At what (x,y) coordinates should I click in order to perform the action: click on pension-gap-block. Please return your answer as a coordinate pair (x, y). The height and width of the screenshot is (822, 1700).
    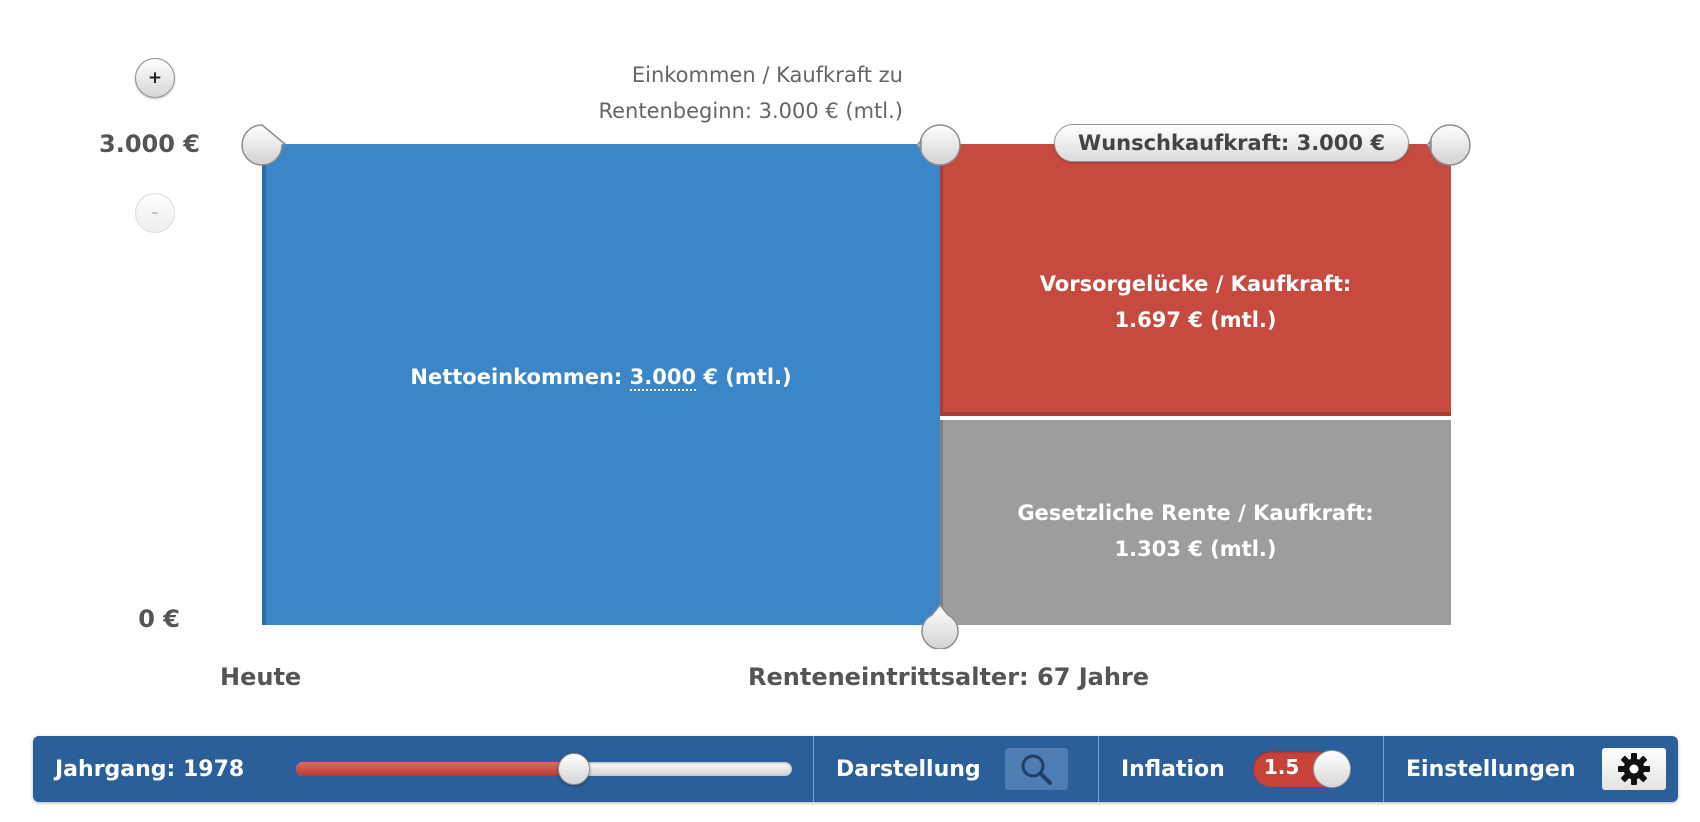
    Looking at the image, I should click on (1195, 280).